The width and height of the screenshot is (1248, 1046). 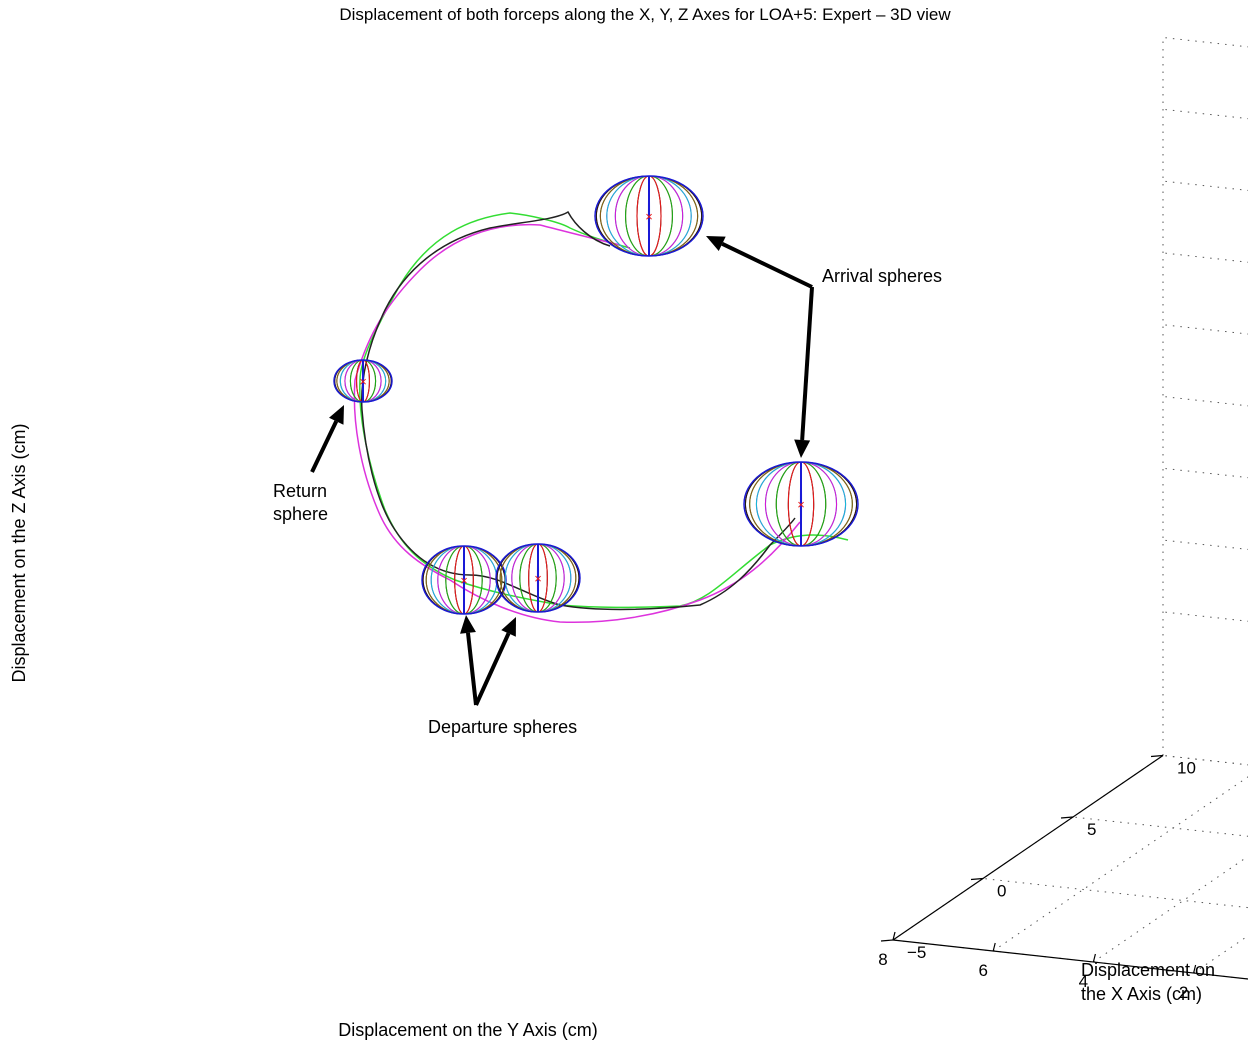 What do you see at coordinates (882, 959) in the screenshot?
I see `y-tick-label: 8` at bounding box center [882, 959].